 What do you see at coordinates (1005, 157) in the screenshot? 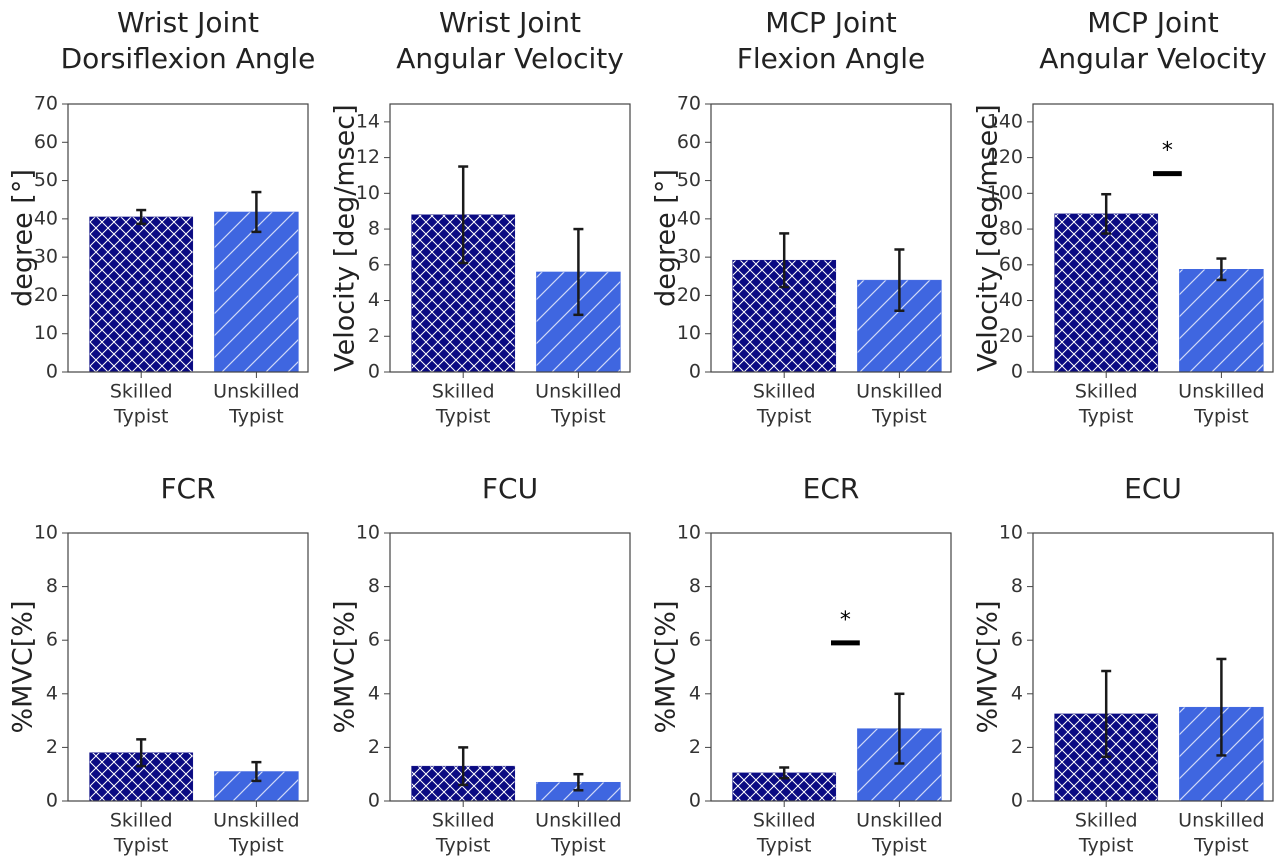
I see `y-tick-label: 120` at bounding box center [1005, 157].